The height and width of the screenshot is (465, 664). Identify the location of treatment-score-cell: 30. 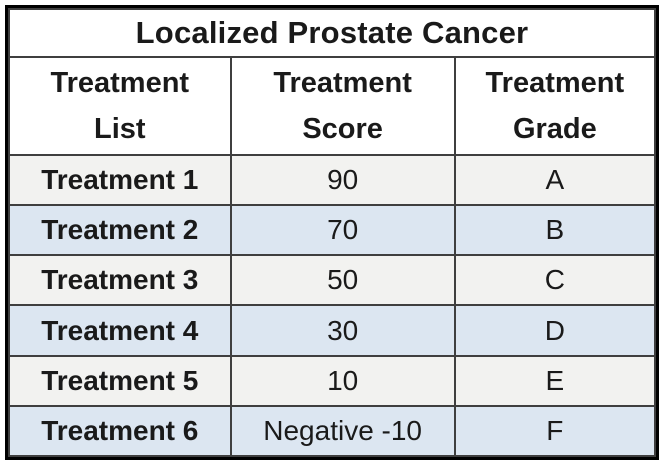
(342, 330).